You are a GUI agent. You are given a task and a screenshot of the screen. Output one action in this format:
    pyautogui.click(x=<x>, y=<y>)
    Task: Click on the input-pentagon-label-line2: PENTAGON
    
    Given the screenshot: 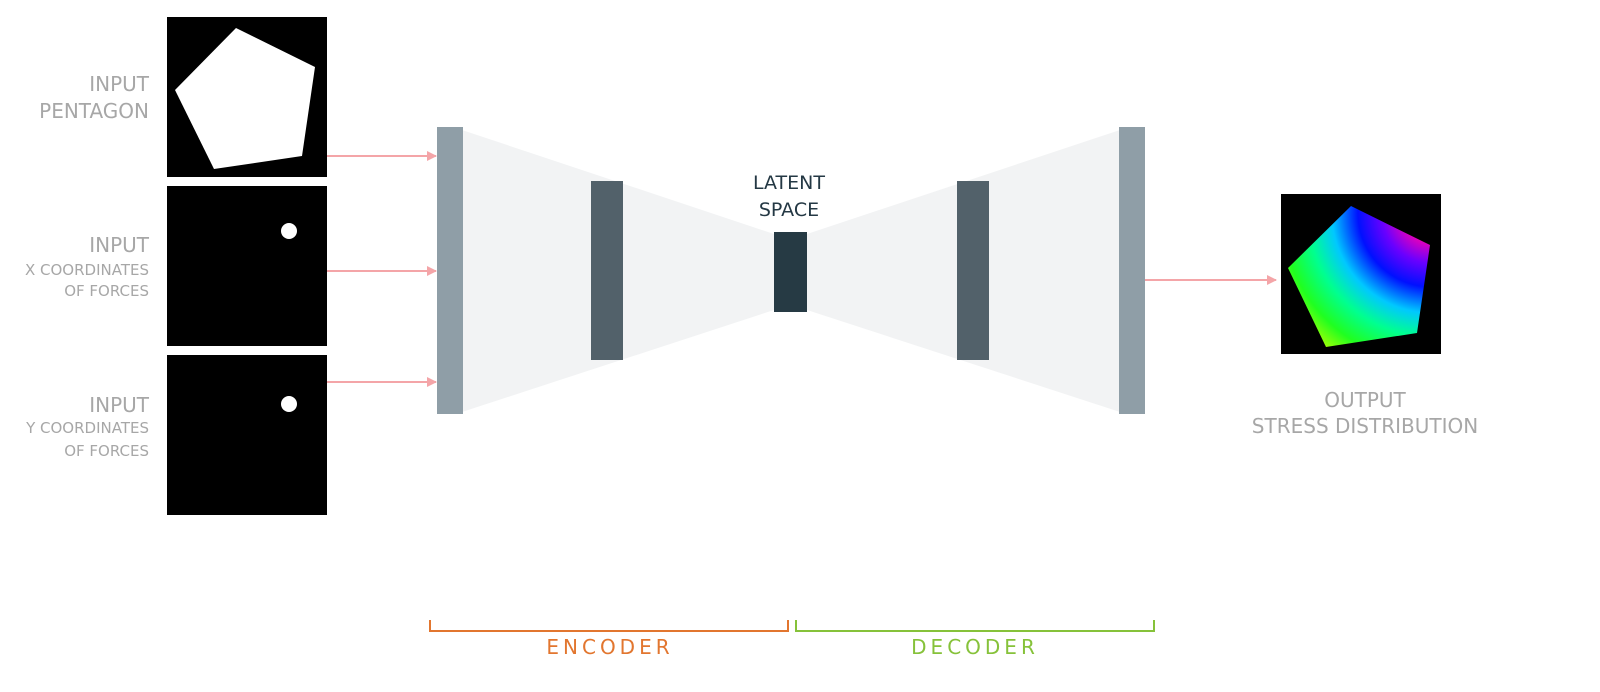 What is the action you would take?
    pyautogui.click(x=94, y=111)
    